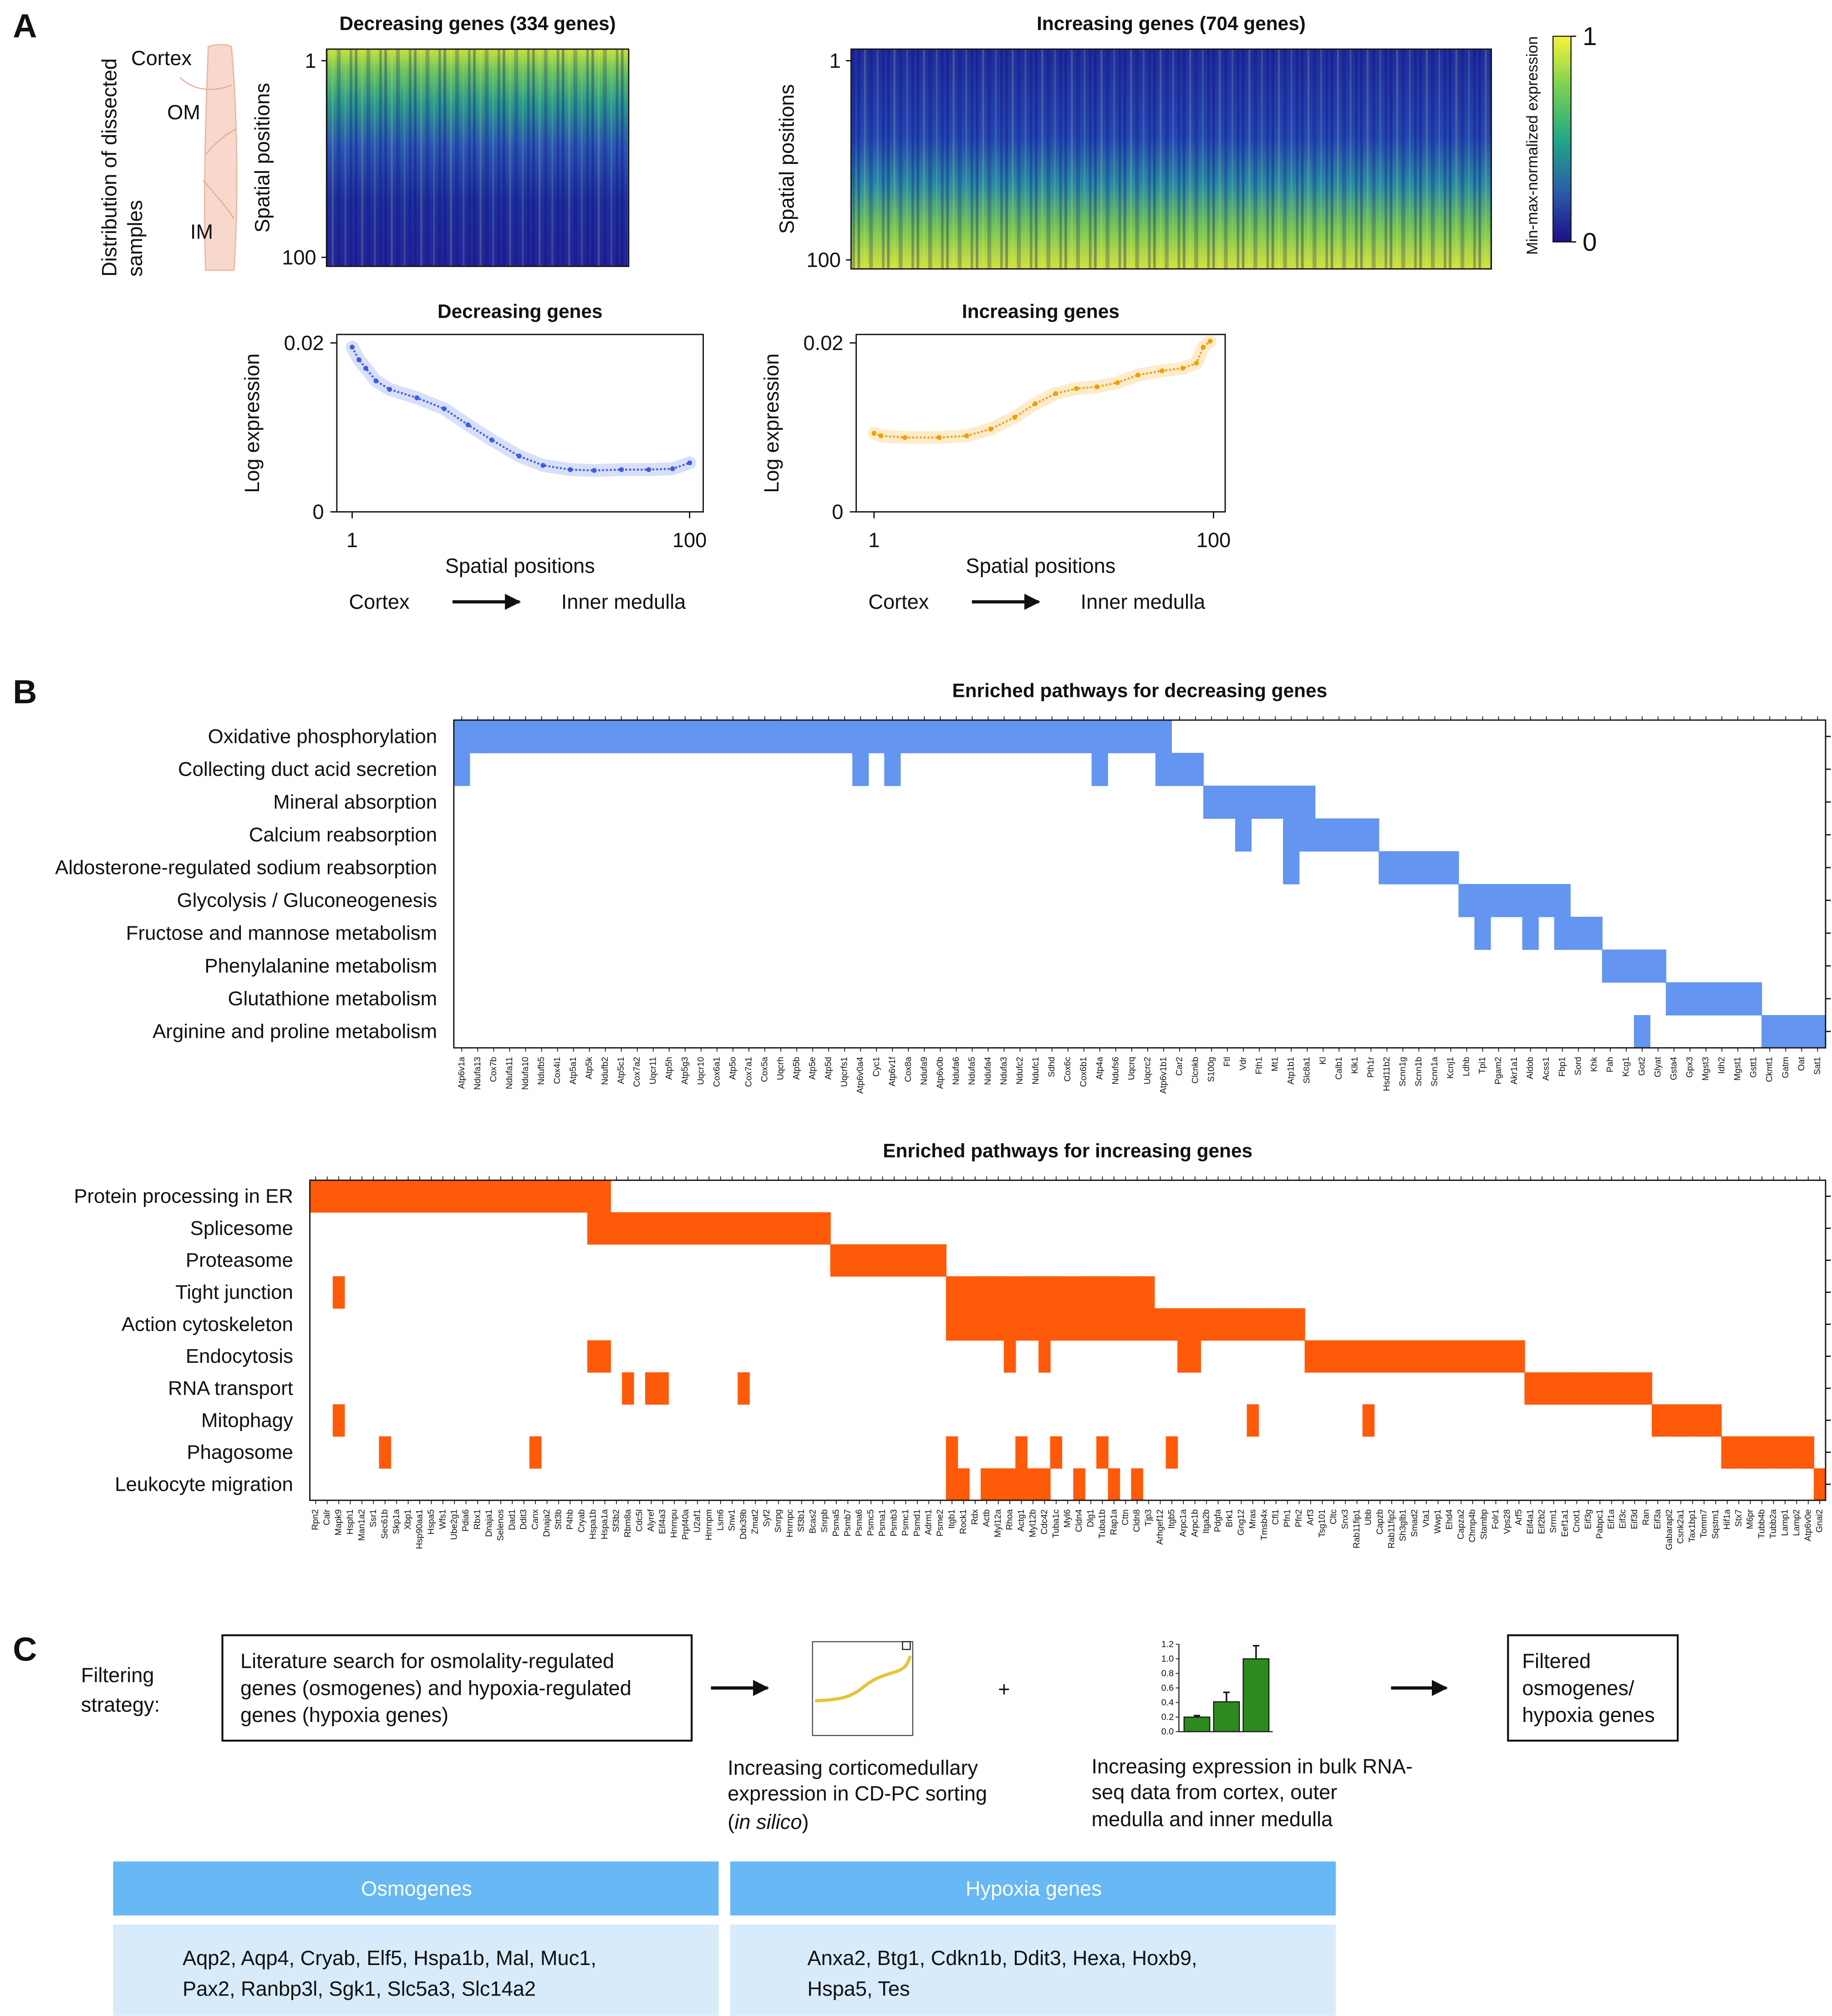  Describe the element at coordinates (489, 1523) in the screenshot. I see `gene-label: Dnaja1` at that location.